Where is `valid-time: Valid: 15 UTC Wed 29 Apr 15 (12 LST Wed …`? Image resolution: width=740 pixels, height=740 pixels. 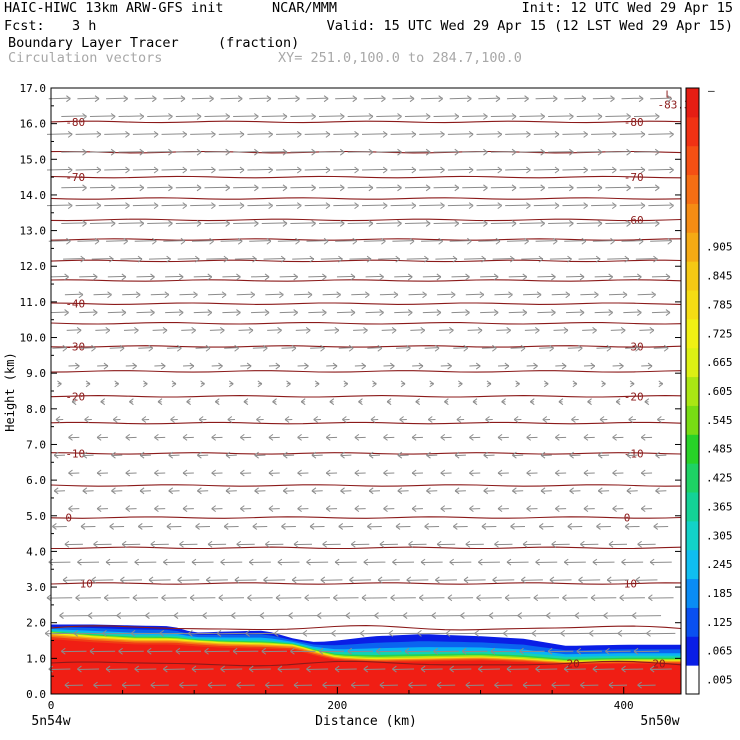
valid-time: Valid: 15 UTC Wed 29 Apr 15 (12 LST Wed … is located at coordinates (529, 26).